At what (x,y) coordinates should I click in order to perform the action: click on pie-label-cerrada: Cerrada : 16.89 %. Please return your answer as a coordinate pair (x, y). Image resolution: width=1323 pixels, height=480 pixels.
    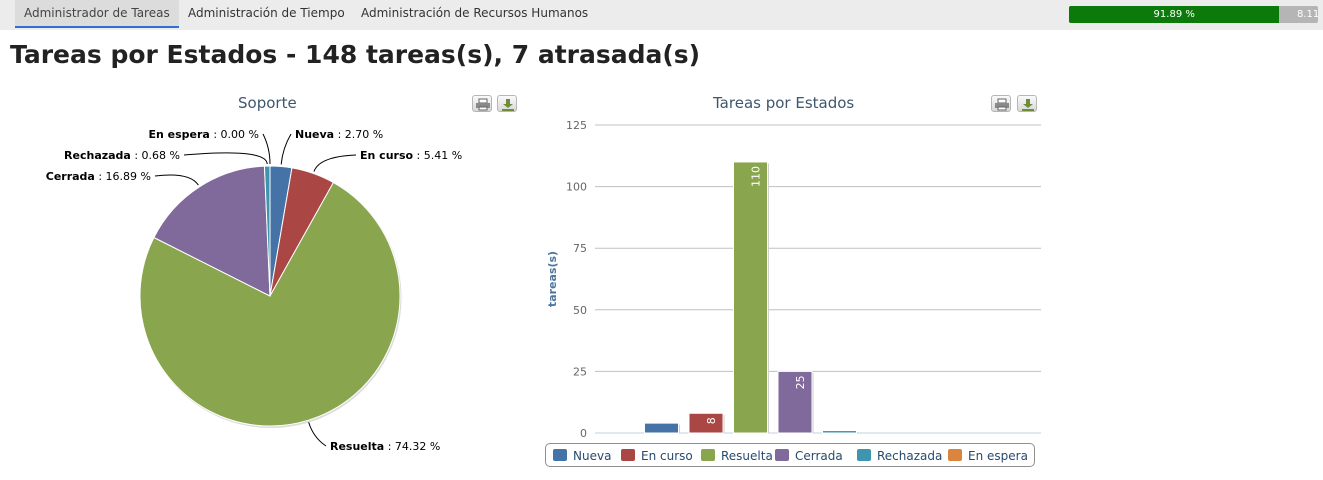
    Looking at the image, I should click on (98, 176).